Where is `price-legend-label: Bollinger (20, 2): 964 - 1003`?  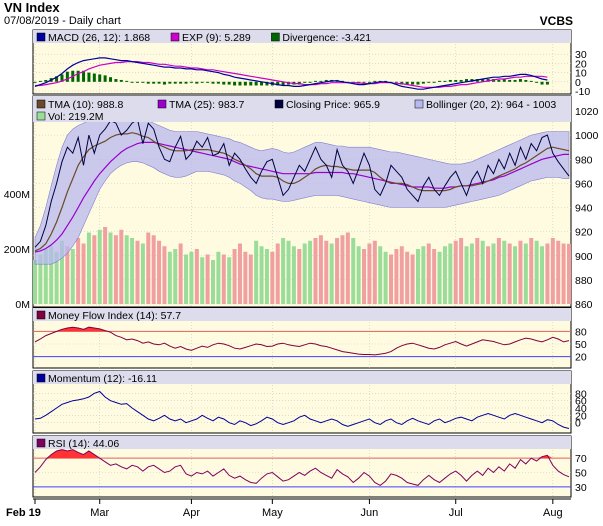
price-legend-label: Bollinger (20, 2): 964 - 1003 is located at coordinates (491, 105).